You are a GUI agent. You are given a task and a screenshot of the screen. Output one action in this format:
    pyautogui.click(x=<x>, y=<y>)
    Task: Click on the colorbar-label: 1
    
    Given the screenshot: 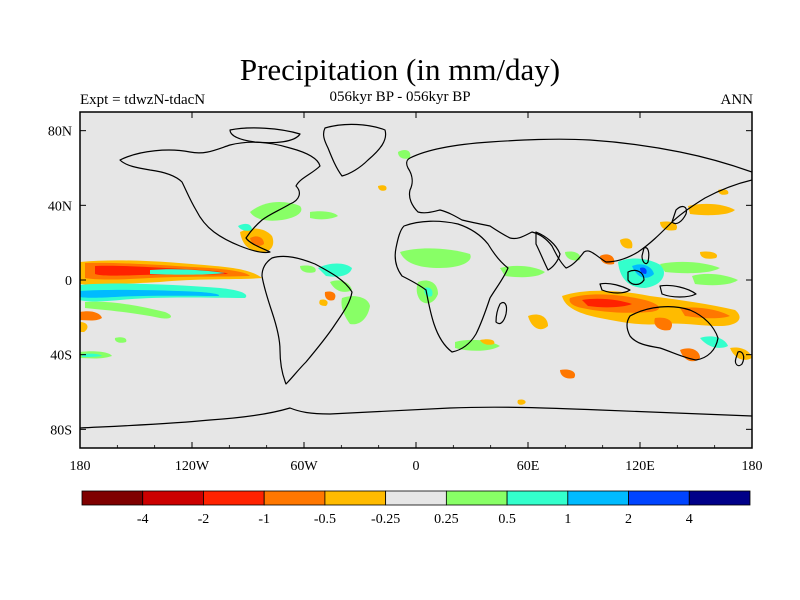 What is the action you would take?
    pyautogui.click(x=567, y=519)
    